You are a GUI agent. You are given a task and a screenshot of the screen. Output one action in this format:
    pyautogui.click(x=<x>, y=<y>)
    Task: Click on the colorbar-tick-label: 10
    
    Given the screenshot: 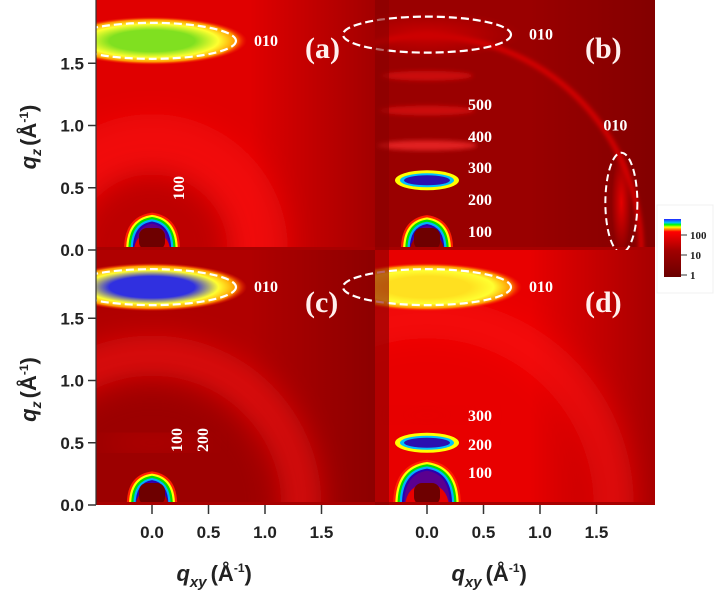 What is the action you would take?
    pyautogui.click(x=696, y=256)
    